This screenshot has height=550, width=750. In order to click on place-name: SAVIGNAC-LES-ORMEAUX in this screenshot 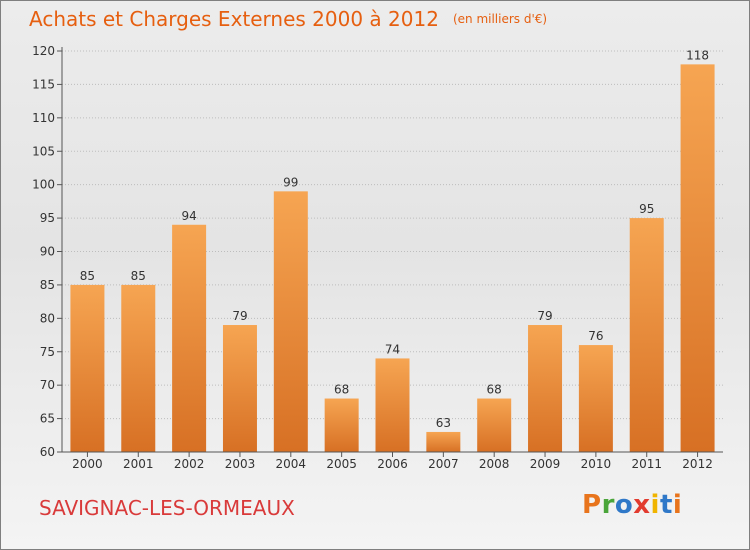, I will do `click(167, 508)`.